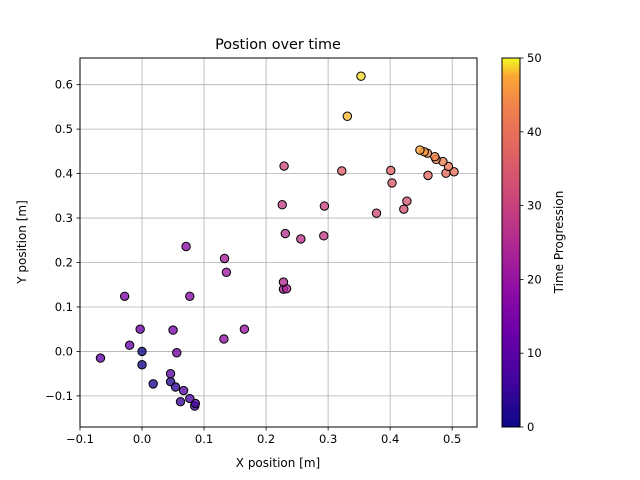 The image size is (640, 480). What do you see at coordinates (534, 132) in the screenshot?
I see `colorbar-tick-label: 40` at bounding box center [534, 132].